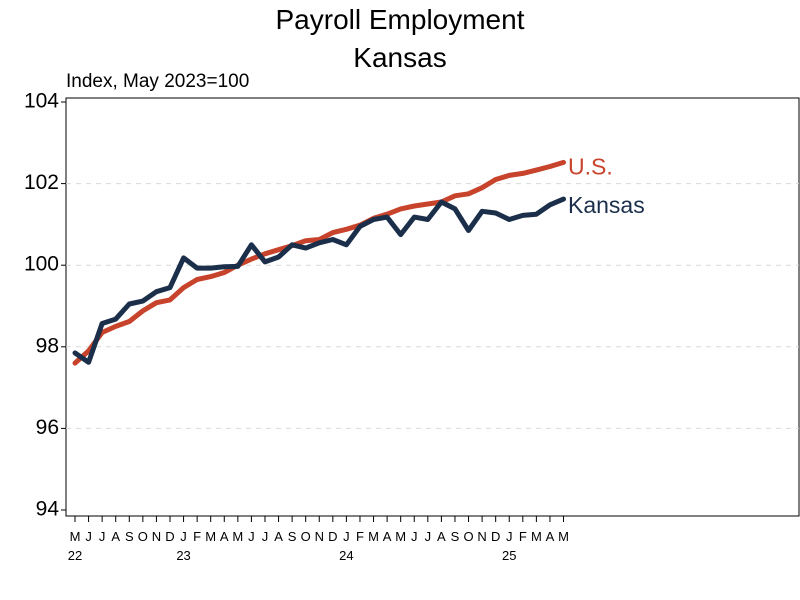 Image resolution: width=800 pixels, height=600 pixels. What do you see at coordinates (399, 57) in the screenshot?
I see `chart-subtitle: Kansas` at bounding box center [399, 57].